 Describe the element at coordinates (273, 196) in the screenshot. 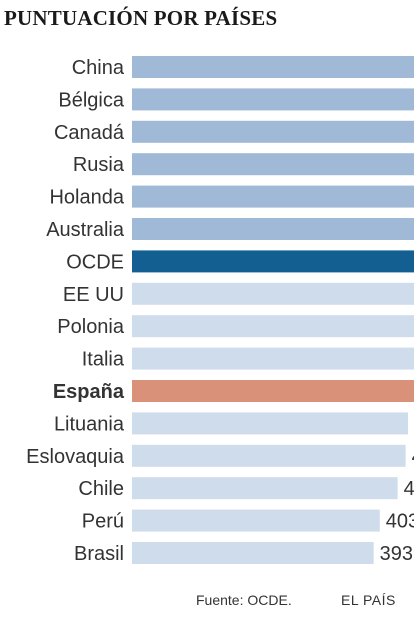

I see `bar-holanda` at that location.